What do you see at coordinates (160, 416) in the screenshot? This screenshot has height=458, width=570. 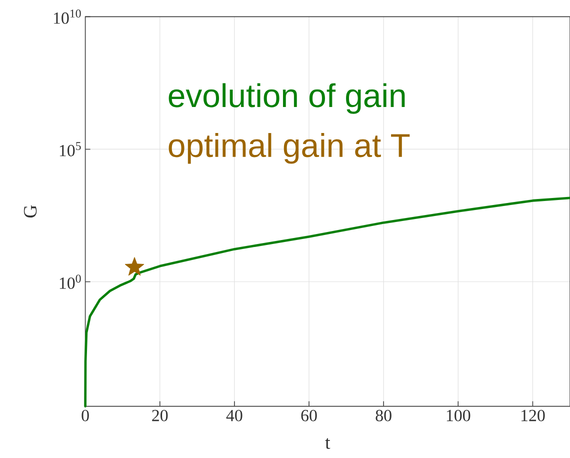 I see `x-tick-label: 20` at bounding box center [160, 416].